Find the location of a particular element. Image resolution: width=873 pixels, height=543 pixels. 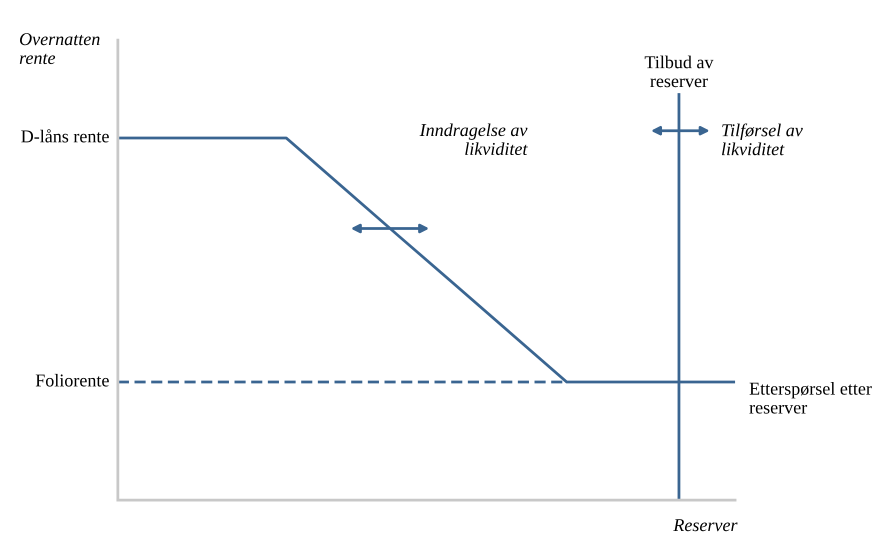

annotation: Inndragelse av likviditet is located at coordinates (474, 139).